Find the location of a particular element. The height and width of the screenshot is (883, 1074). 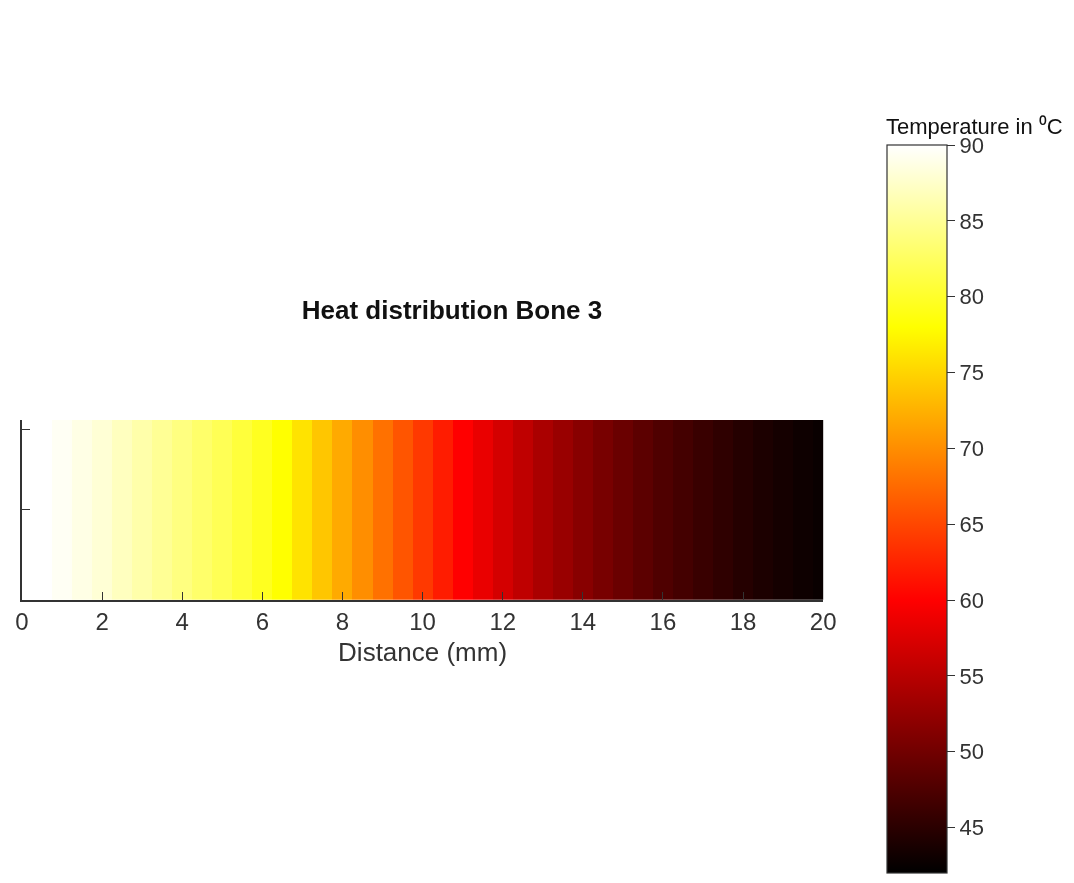

x-tick-label: 12 is located at coordinates (503, 622).